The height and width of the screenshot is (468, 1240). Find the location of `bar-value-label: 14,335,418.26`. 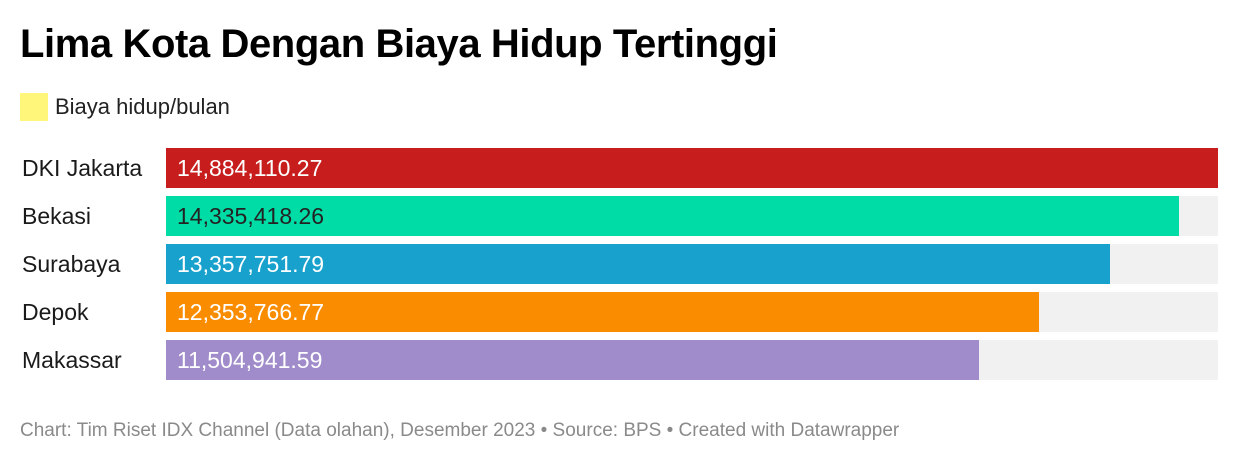

bar-value-label: 14,335,418.26 is located at coordinates (251, 216).